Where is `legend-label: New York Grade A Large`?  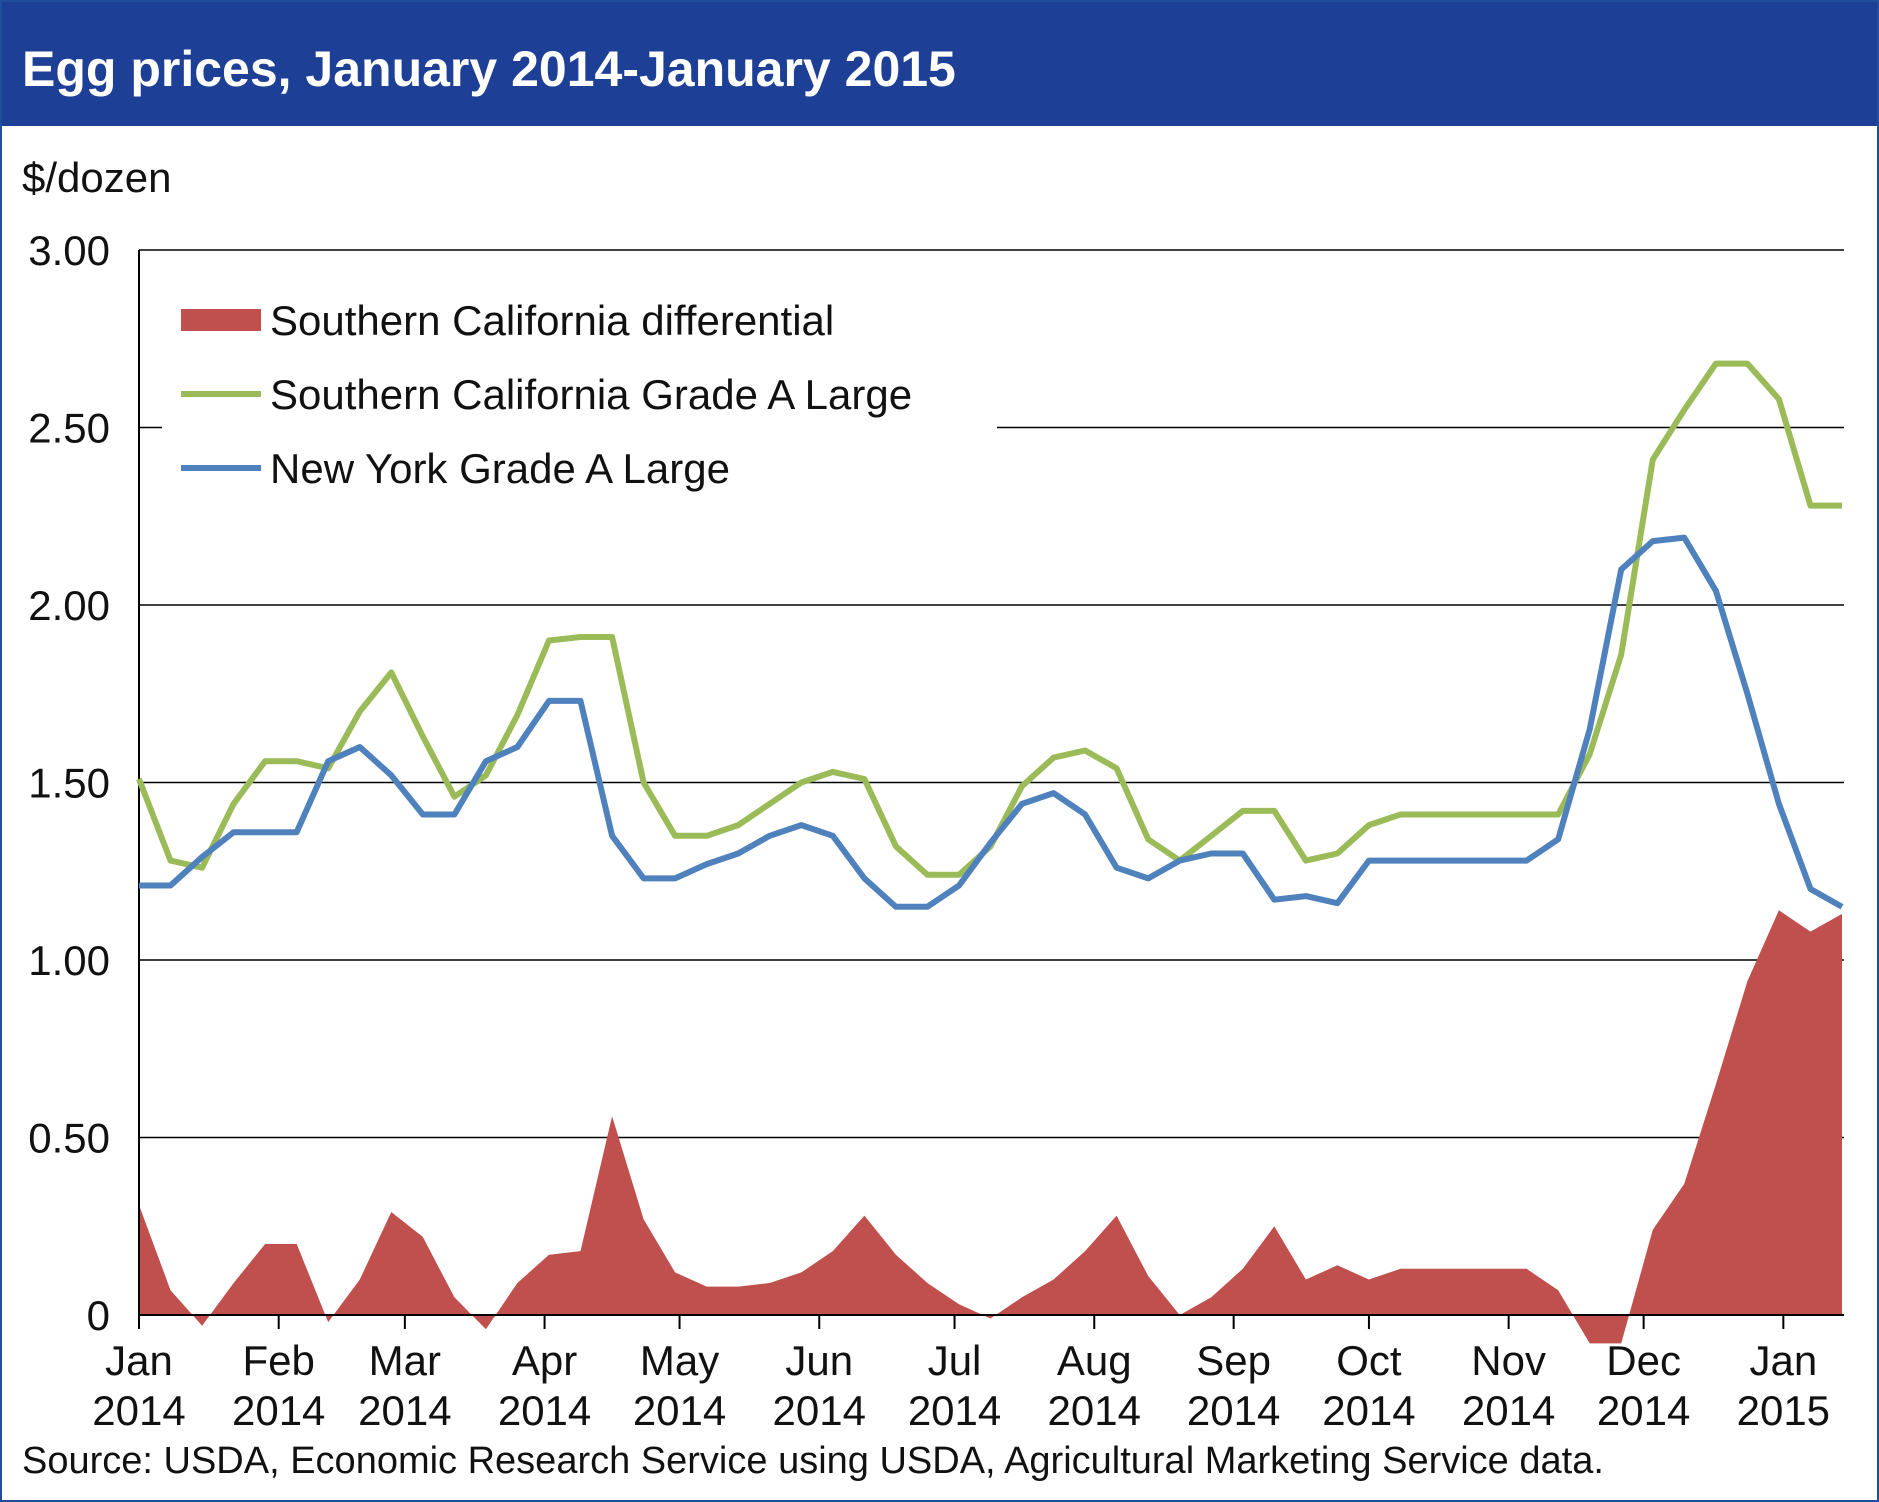
legend-label: New York Grade A Large is located at coordinates (500, 468).